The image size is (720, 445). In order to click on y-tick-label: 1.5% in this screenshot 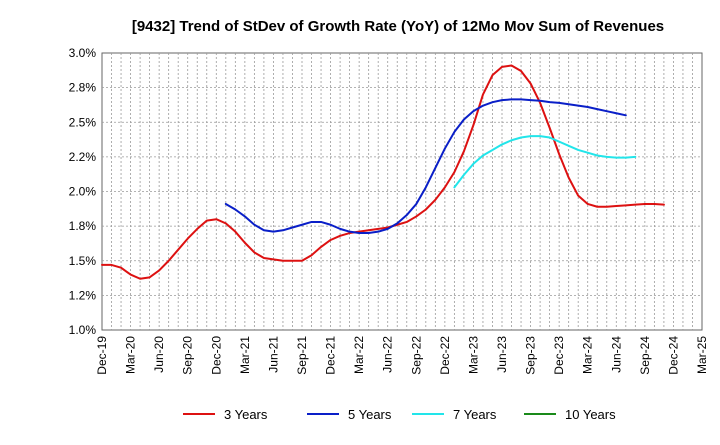, I will do `click(83, 261)`.